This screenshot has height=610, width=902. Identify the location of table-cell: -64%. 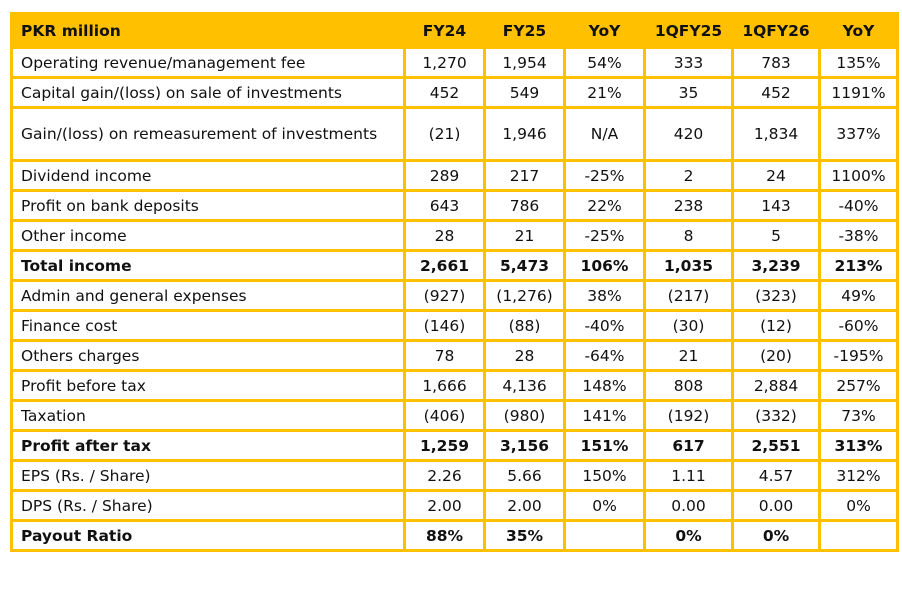
(604, 355).